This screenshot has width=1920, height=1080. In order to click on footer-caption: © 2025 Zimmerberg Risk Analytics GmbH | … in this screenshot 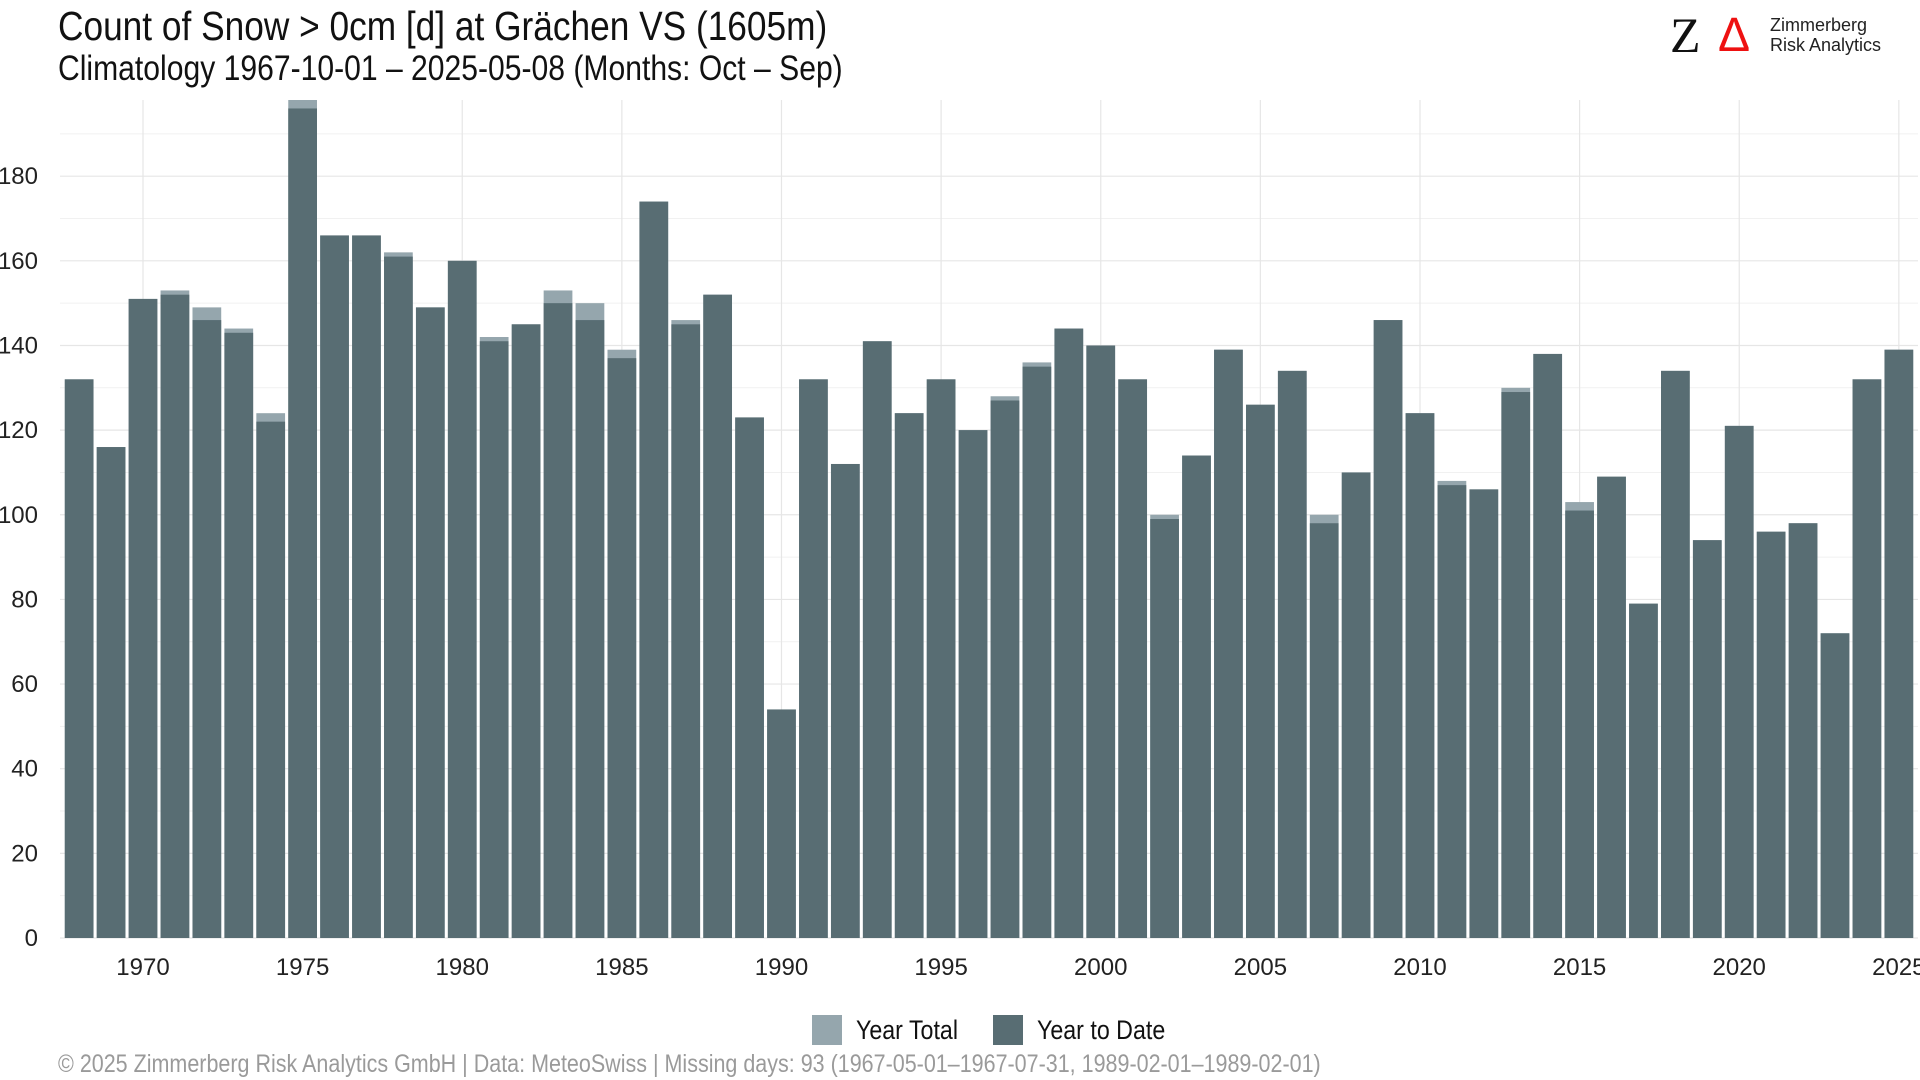, I will do `click(689, 1064)`.